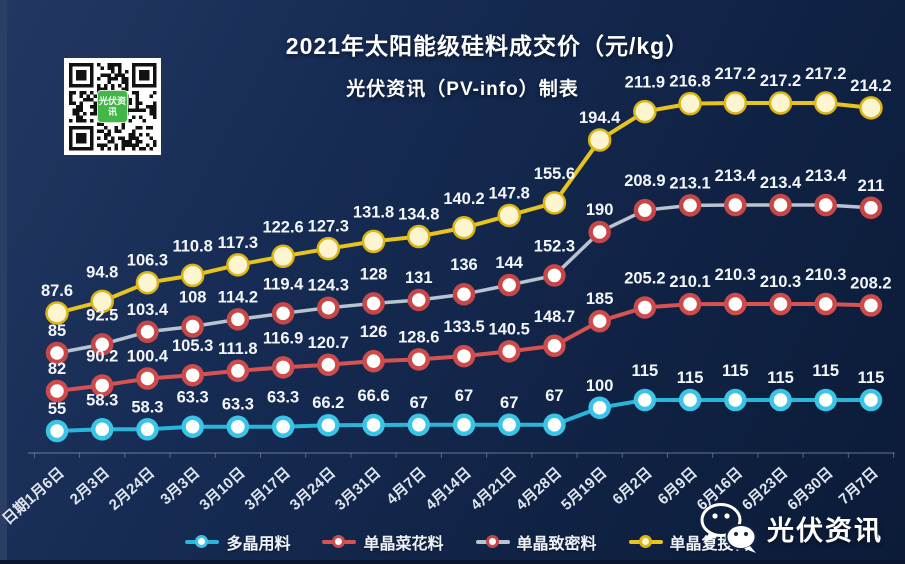 The width and height of the screenshot is (905, 564). What do you see at coordinates (644, 181) in the screenshot?
I see `value-label: 208.9` at bounding box center [644, 181].